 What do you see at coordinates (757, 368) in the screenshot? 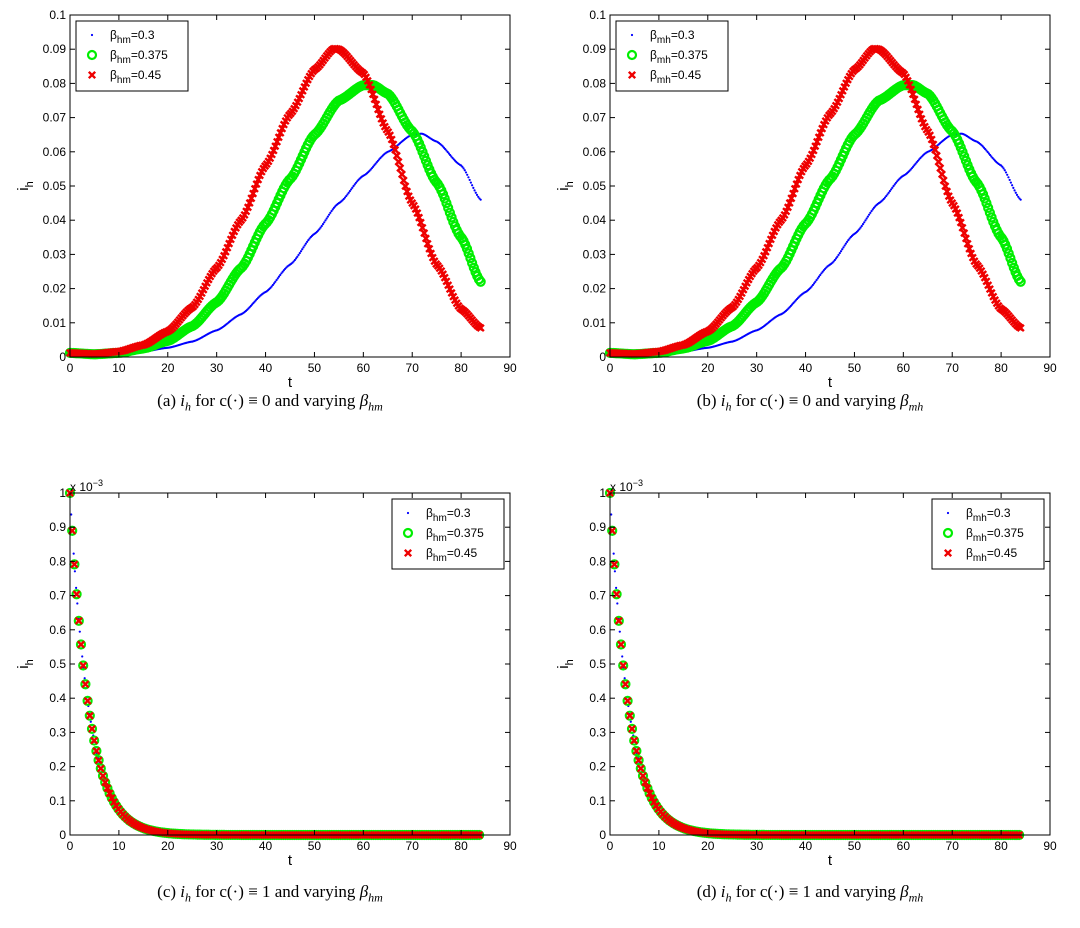
I see `x-tick-label: 30` at bounding box center [757, 368].